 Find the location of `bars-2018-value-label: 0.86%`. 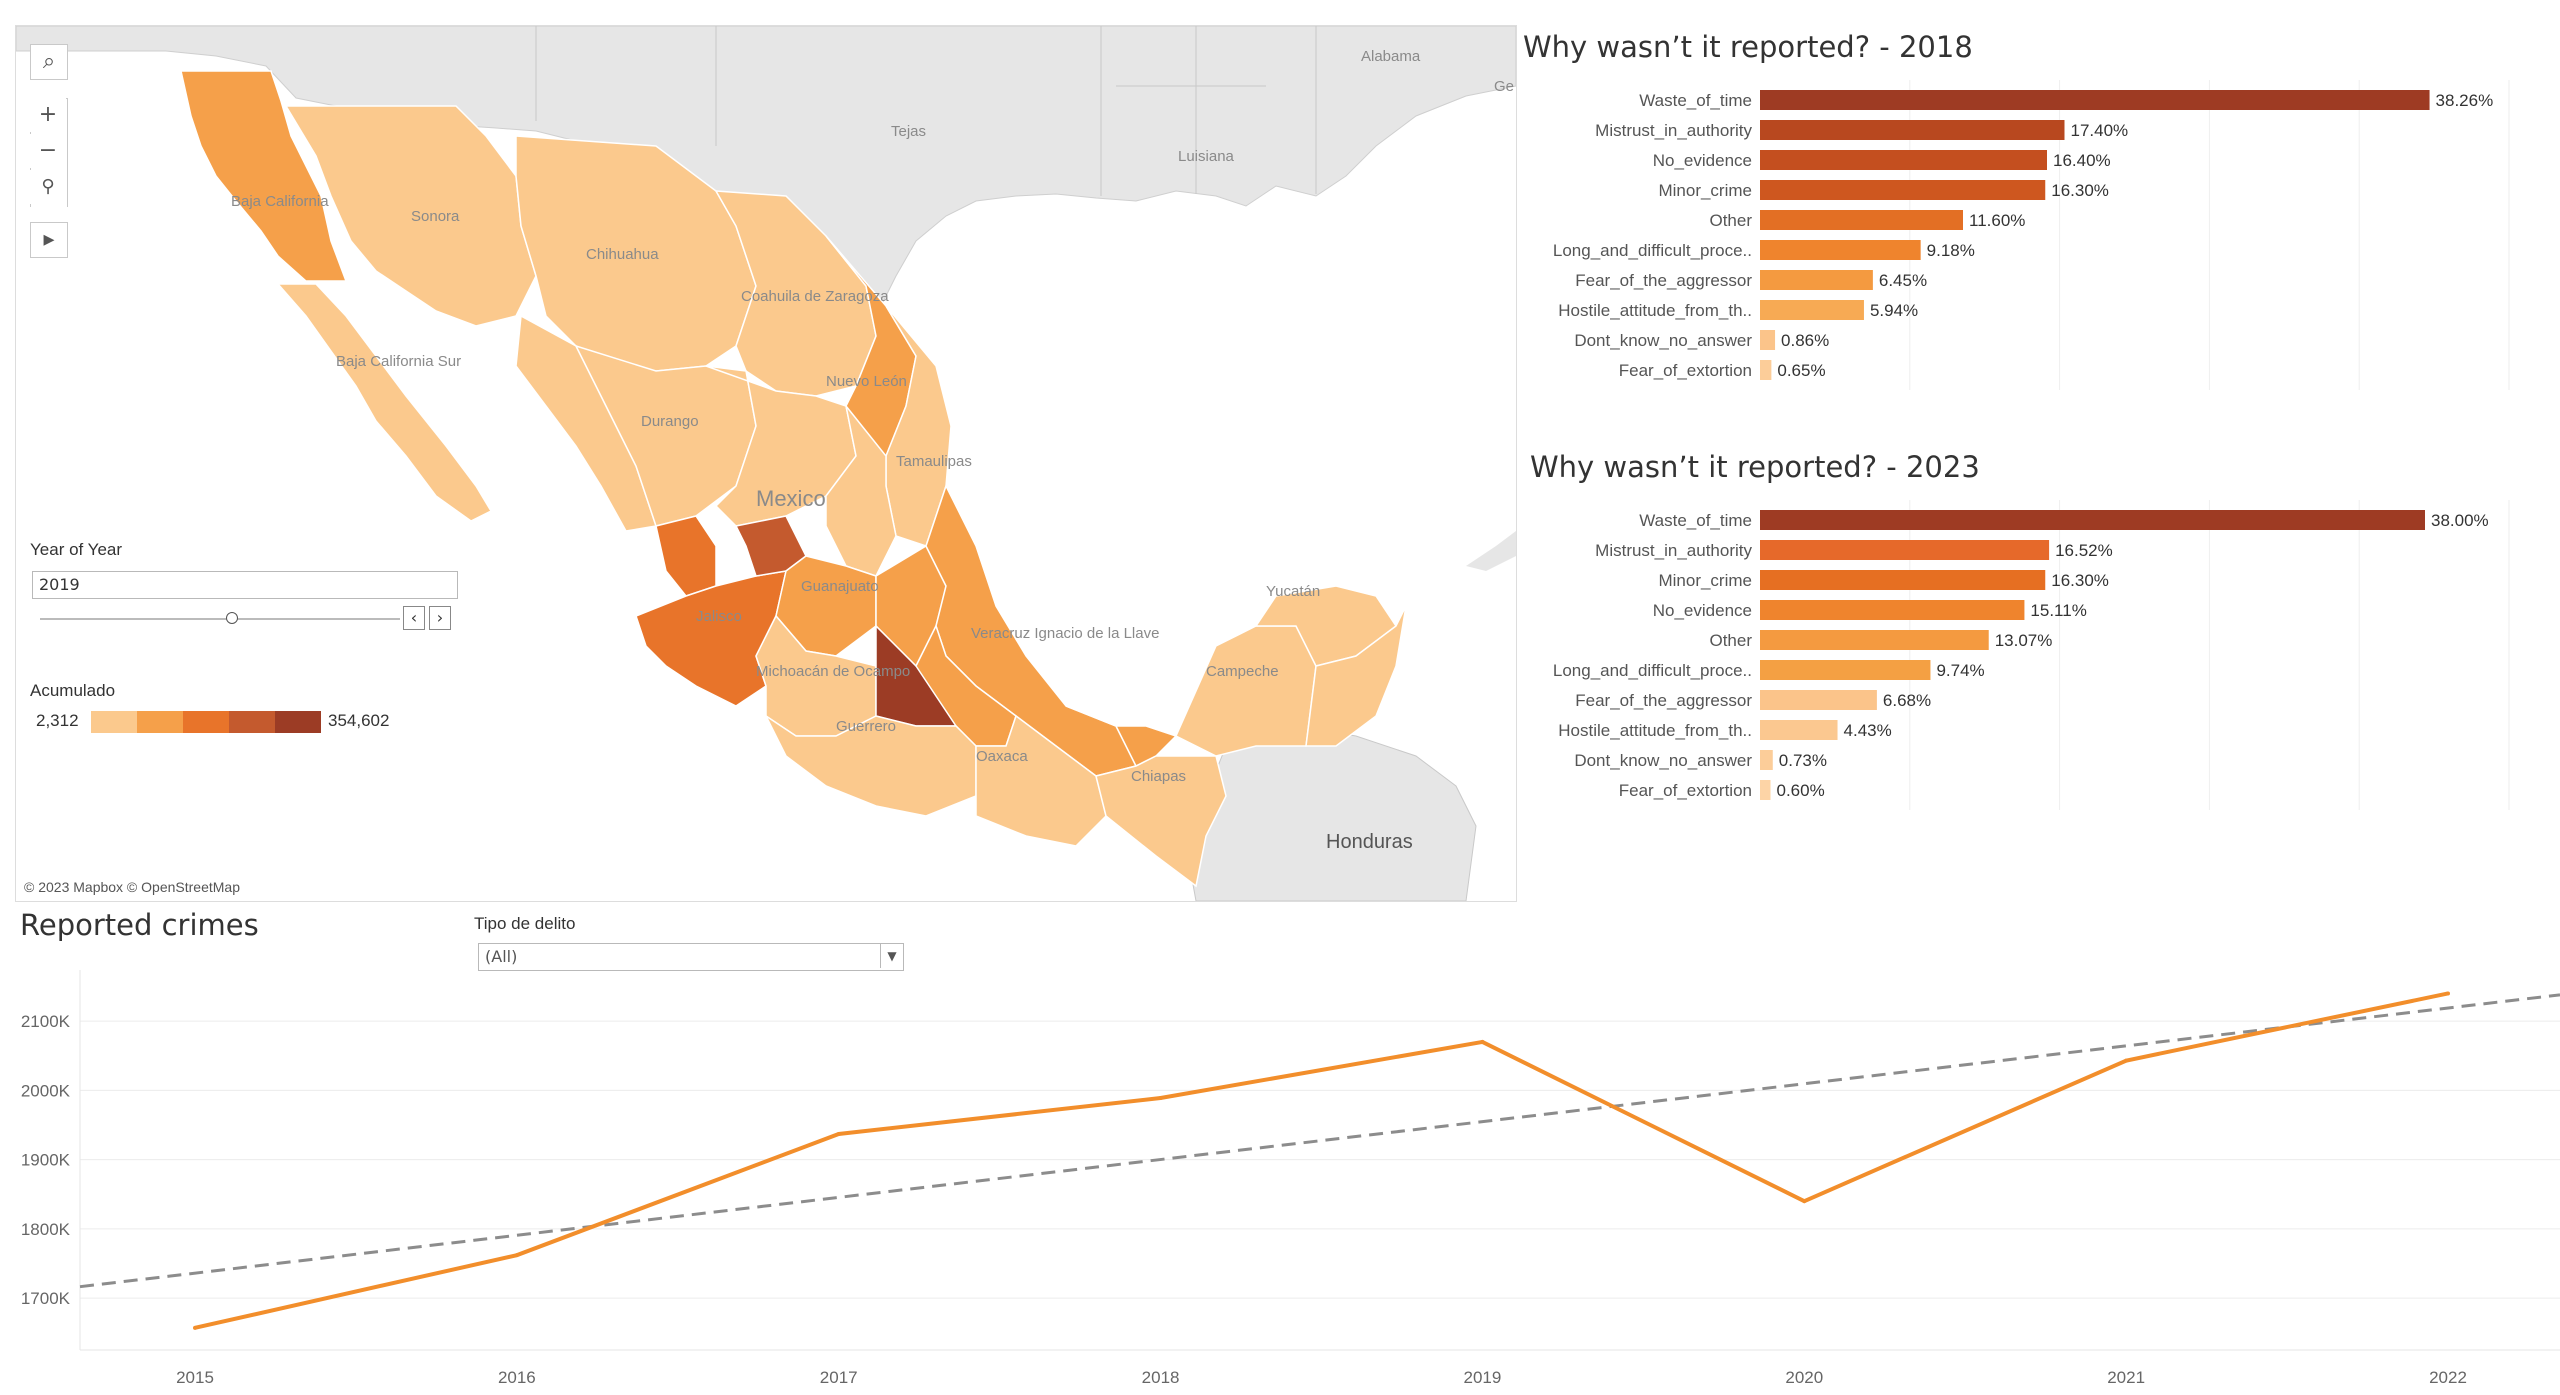

bars-2018-value-label: 0.86% is located at coordinates (1805, 340).